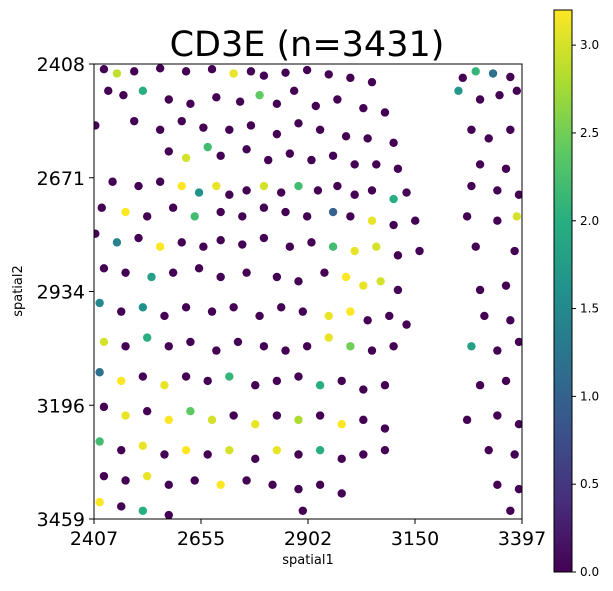  I want to click on x-tick-label: 2902, so click(308, 539).